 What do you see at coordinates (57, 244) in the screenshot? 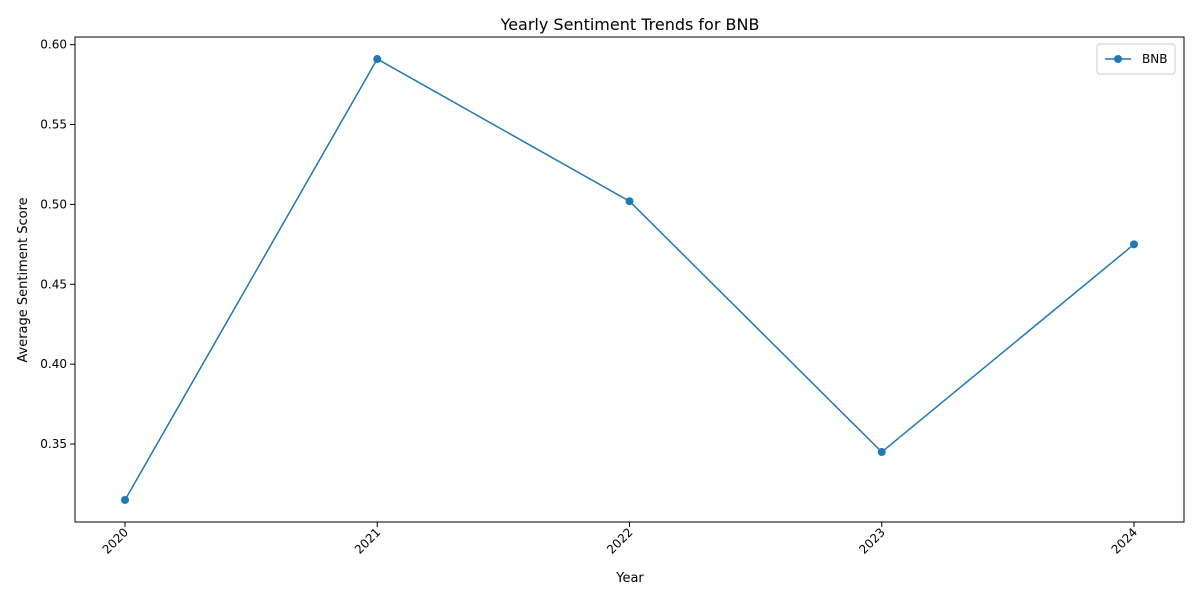
I see `y-axis: 0.35 0.40 0.45 0.50 0.55 0.60` at bounding box center [57, 244].